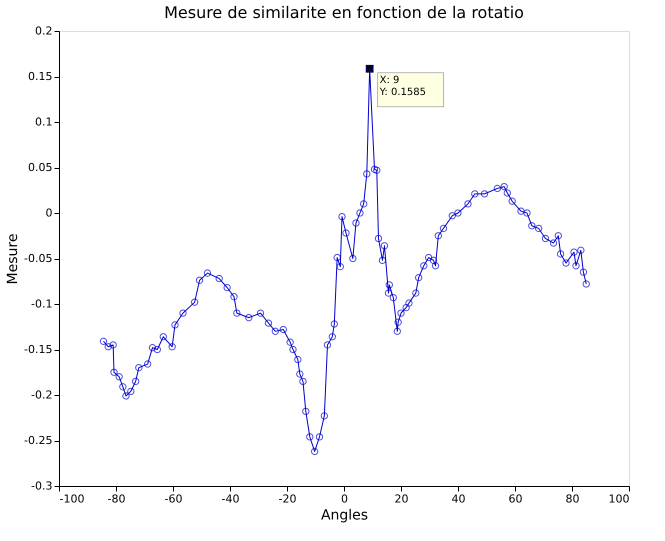 The height and width of the screenshot is (541, 665). Describe the element at coordinates (72, 499) in the screenshot. I see `x-tick-label: -100` at that location.